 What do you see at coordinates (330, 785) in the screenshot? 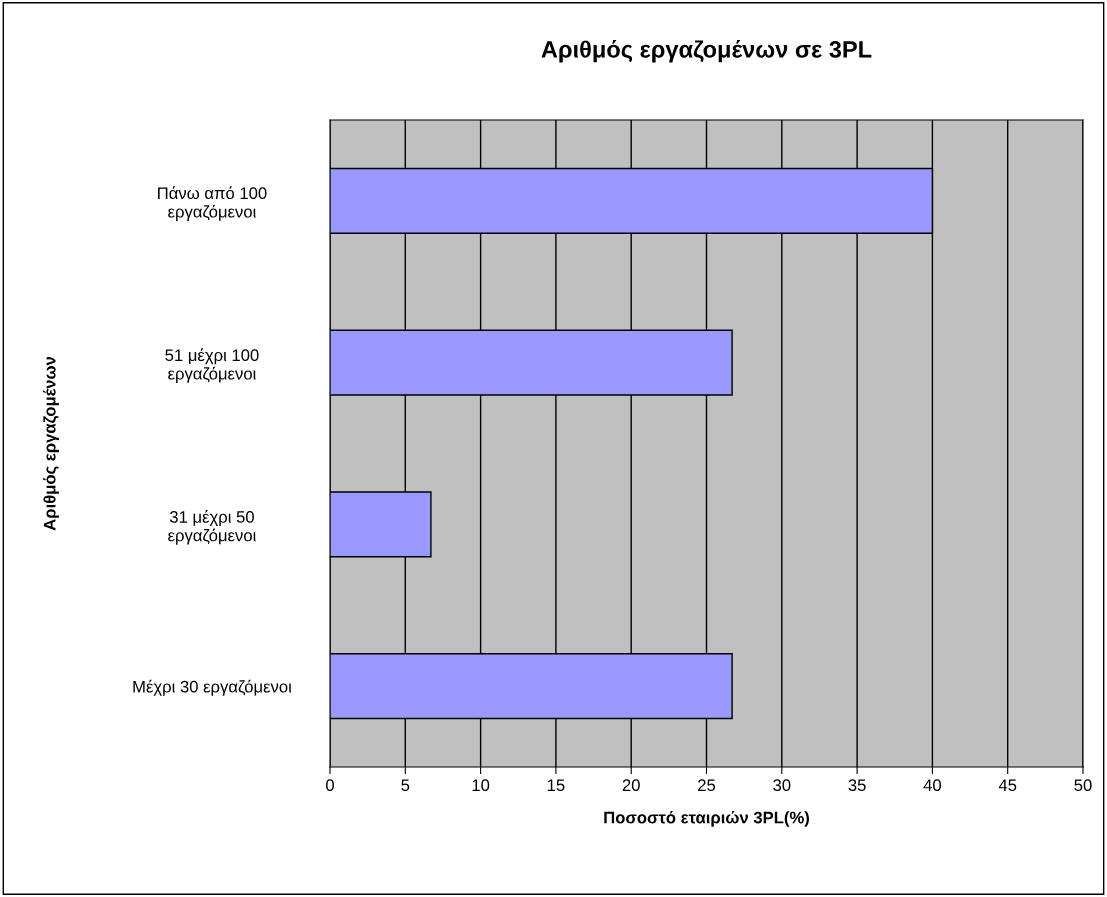
I see `x-tick-label: 0` at bounding box center [330, 785].